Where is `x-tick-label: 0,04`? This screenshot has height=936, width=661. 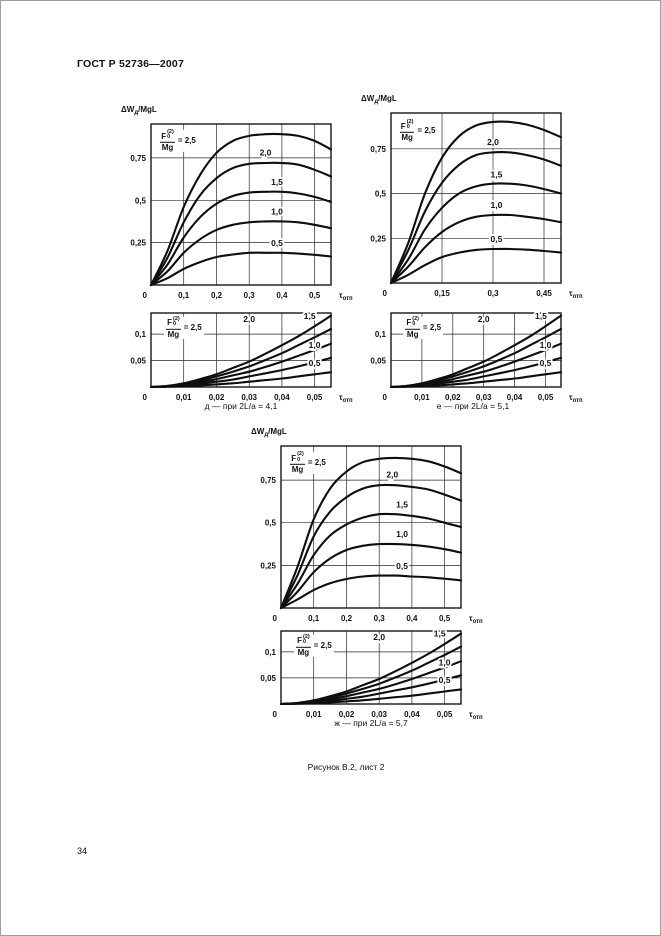
x-tick-label: 0,04 is located at coordinates (412, 714).